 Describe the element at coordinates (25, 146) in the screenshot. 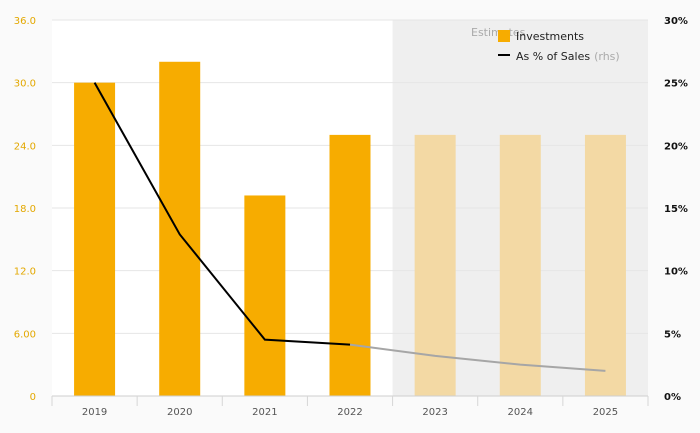

I see `y-left-tick-label: 24.0` at that location.